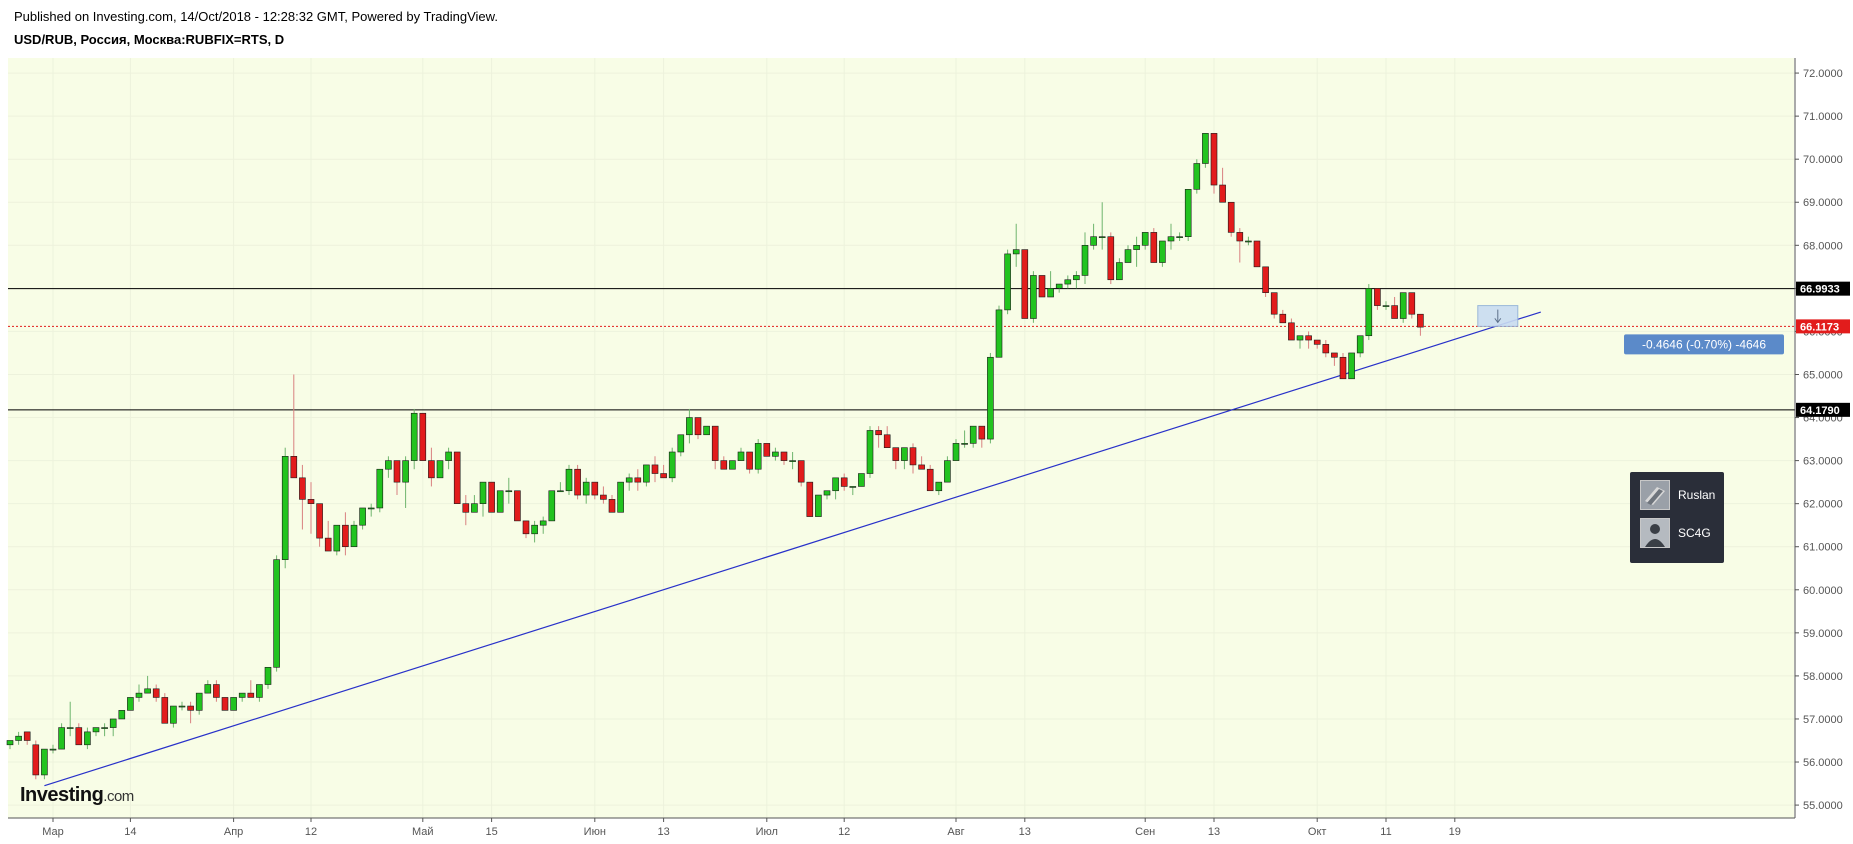 This screenshot has width=1853, height=844. Describe the element at coordinates (1823, 505) in the screenshot. I see `y-tick-label: 62.0000` at that location.